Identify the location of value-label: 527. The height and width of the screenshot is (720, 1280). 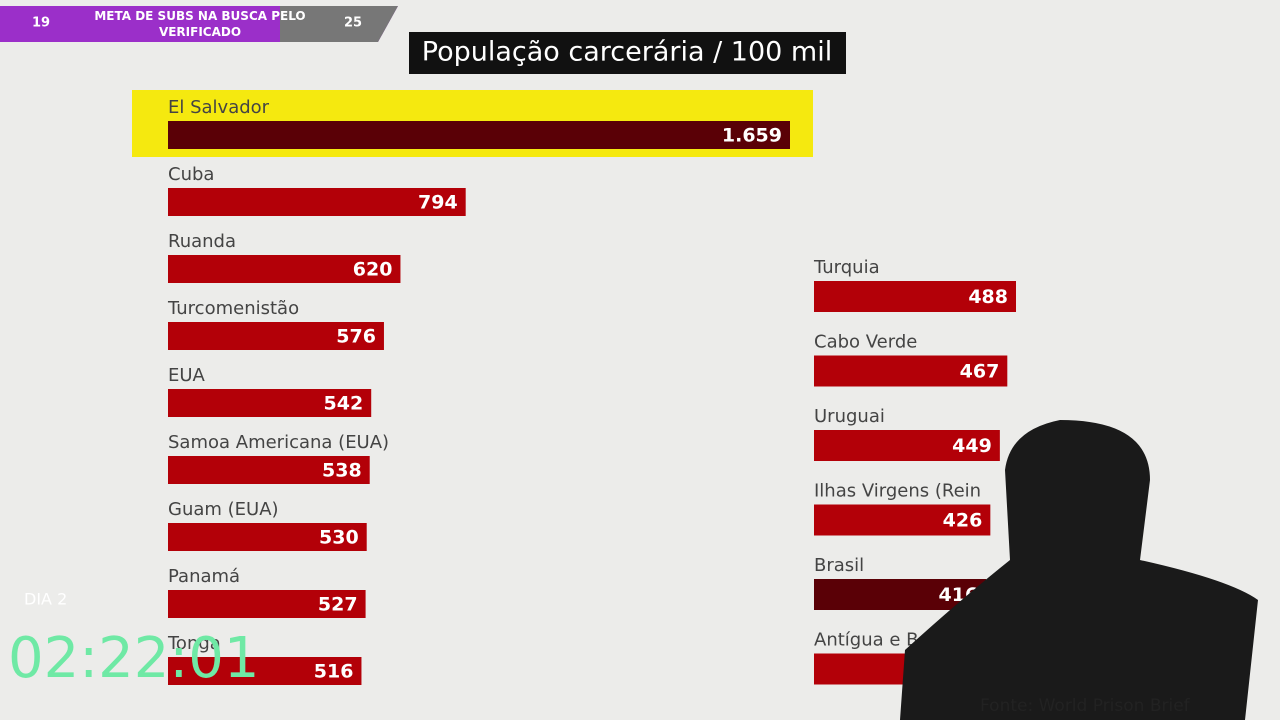
(338, 605).